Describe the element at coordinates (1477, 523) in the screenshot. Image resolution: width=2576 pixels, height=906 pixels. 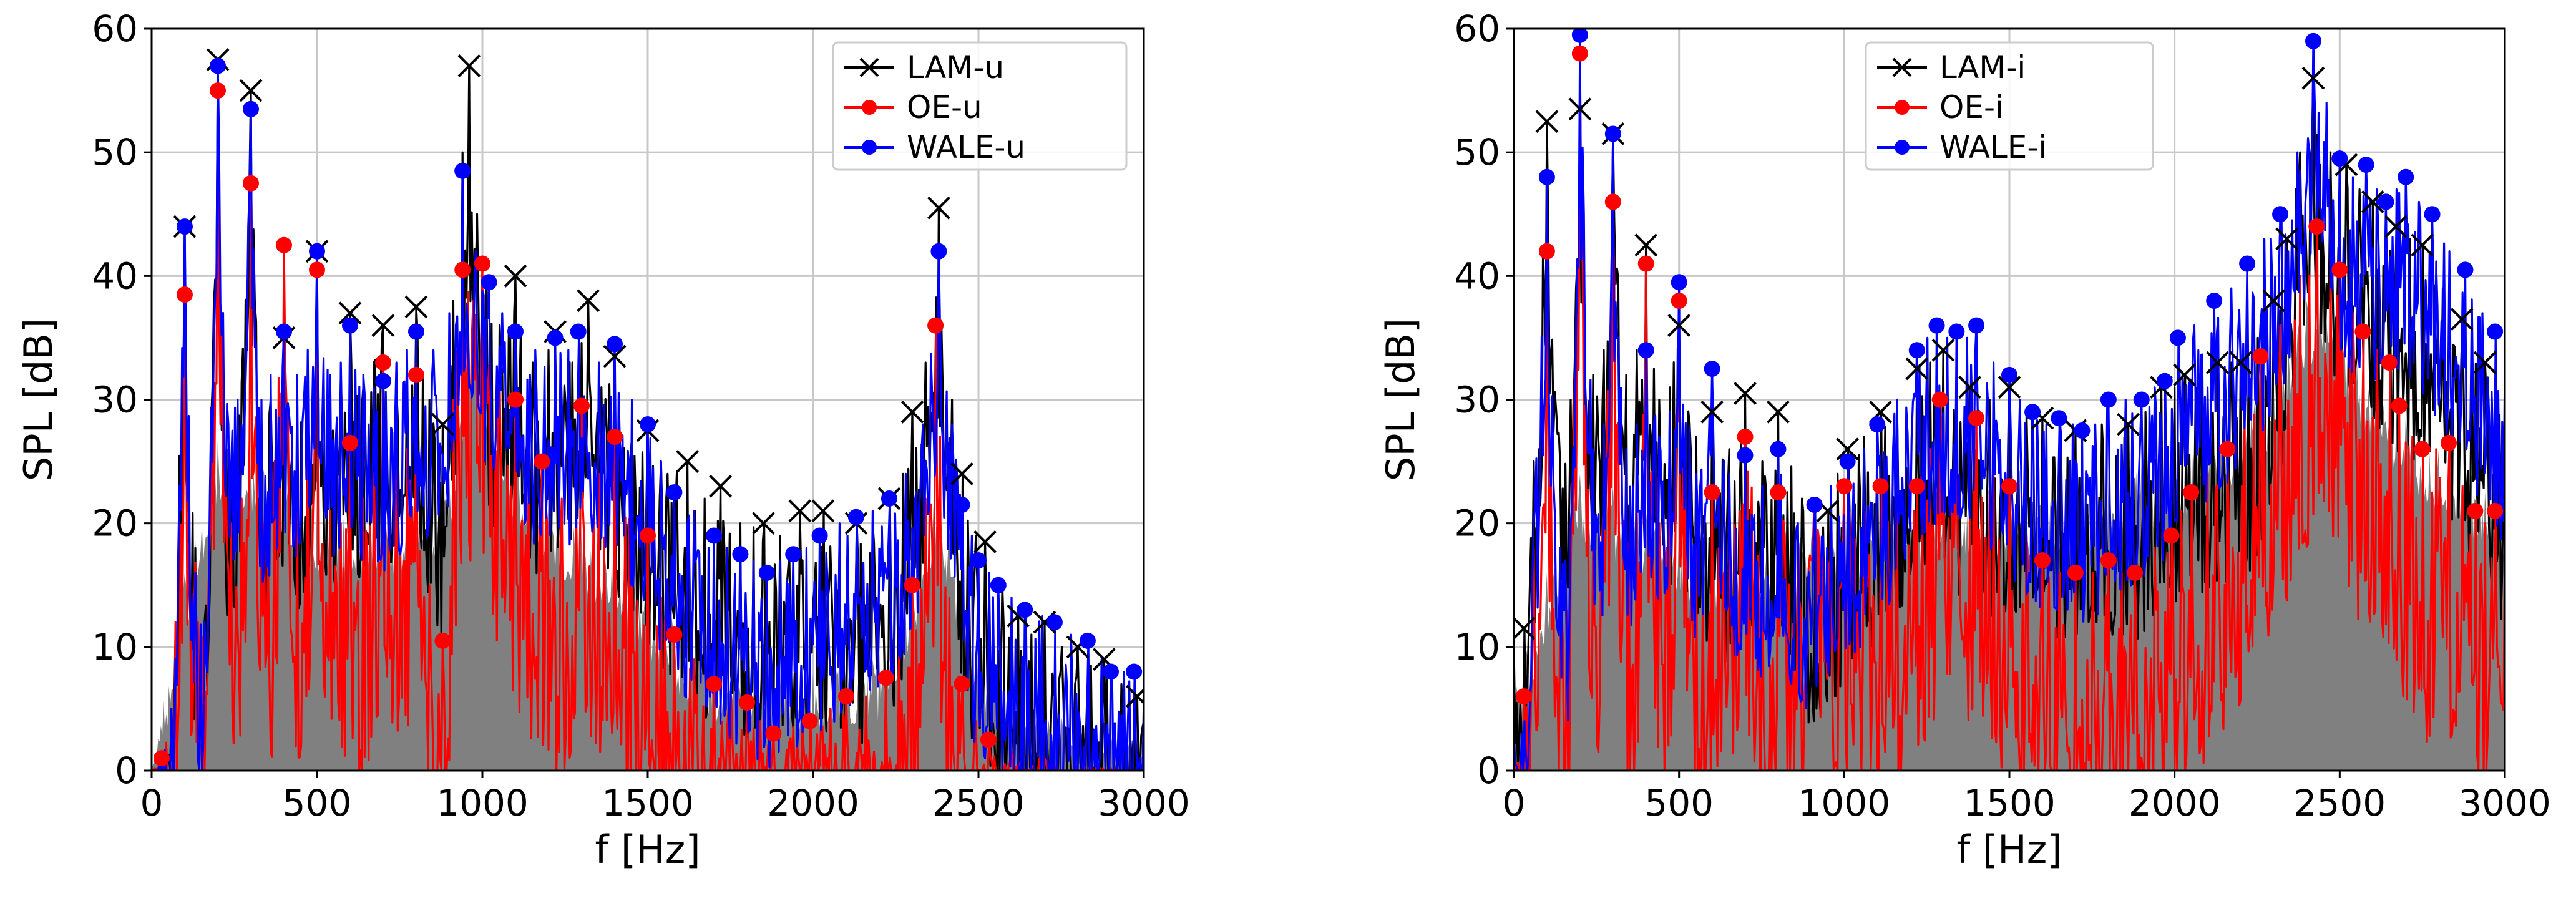
I see `y-tick-label: 20` at that location.